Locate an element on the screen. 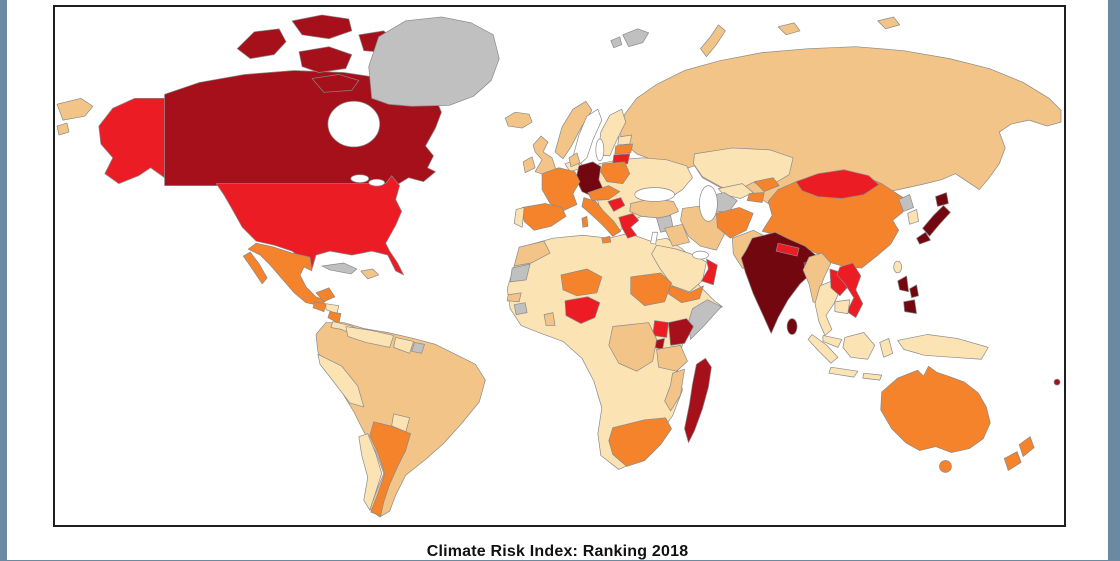  country-guinea-coast is located at coordinates (520, 308).